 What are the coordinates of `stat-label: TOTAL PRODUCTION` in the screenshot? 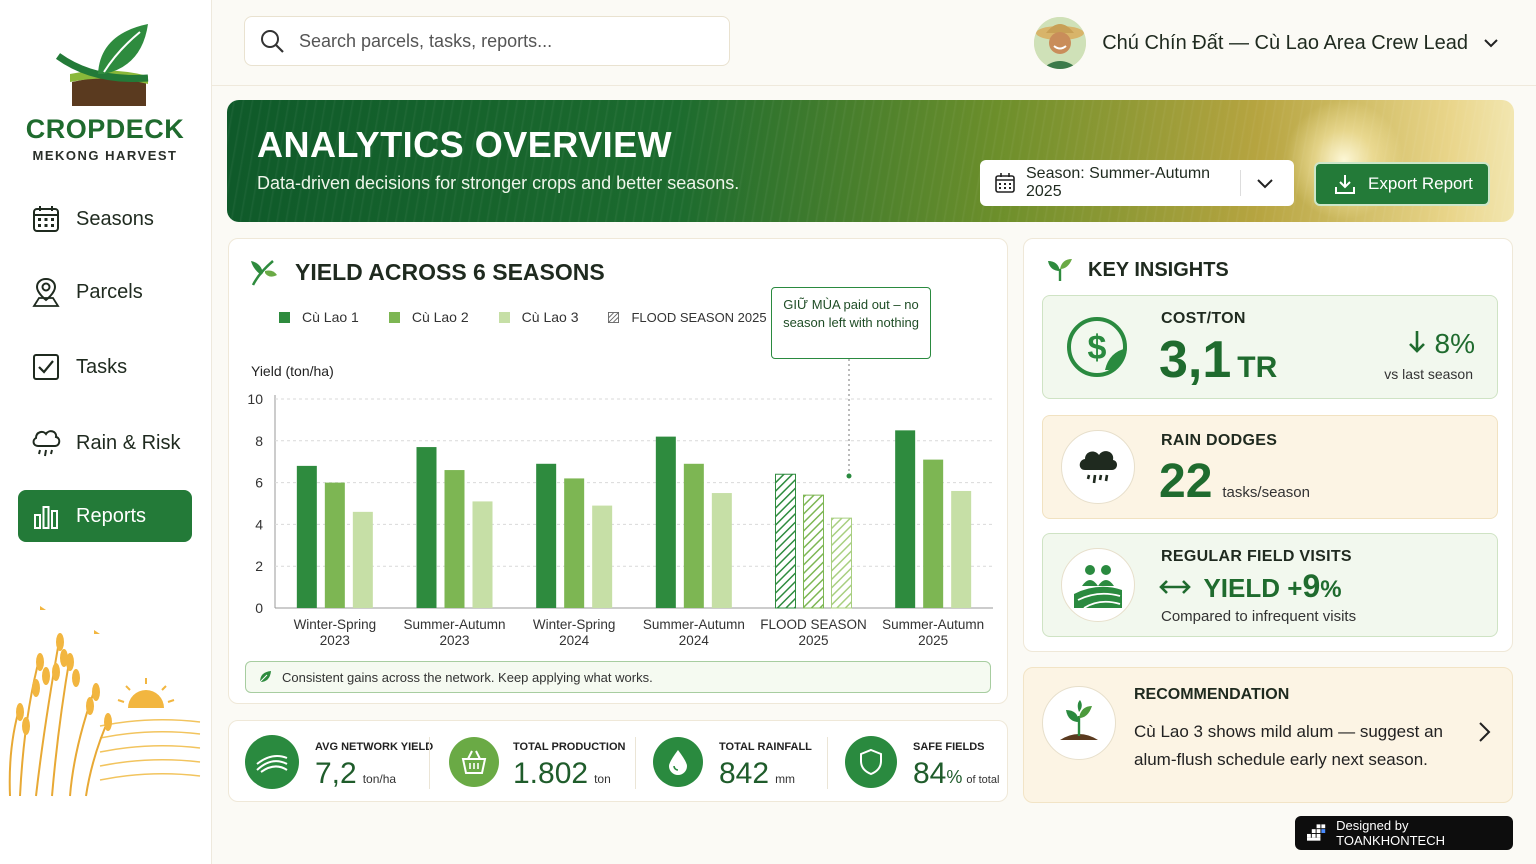 It's located at (569, 747).